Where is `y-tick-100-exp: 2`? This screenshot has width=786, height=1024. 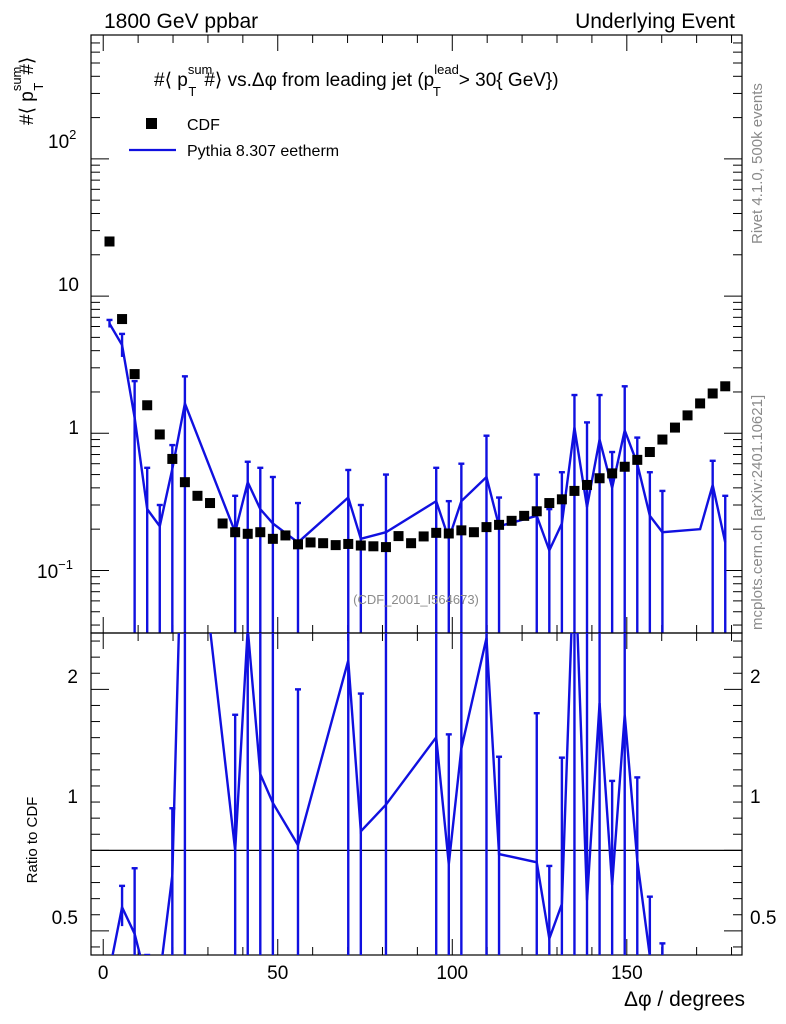
y-tick-100-exp: 2 is located at coordinates (72, 134).